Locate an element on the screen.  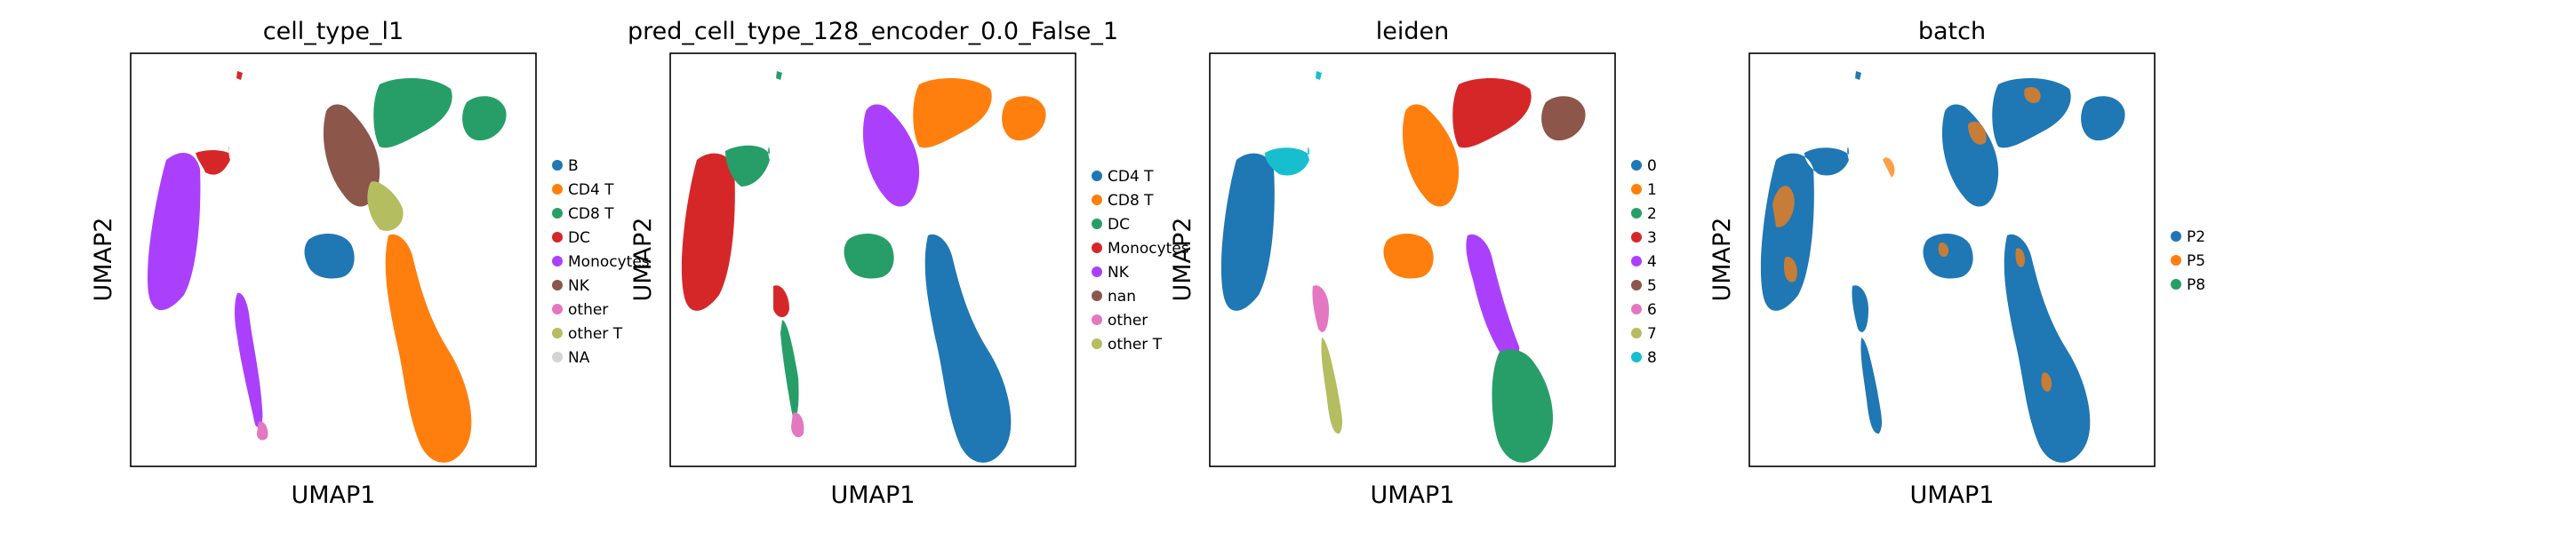
cluster-strand is located at coordinates (789, 369).